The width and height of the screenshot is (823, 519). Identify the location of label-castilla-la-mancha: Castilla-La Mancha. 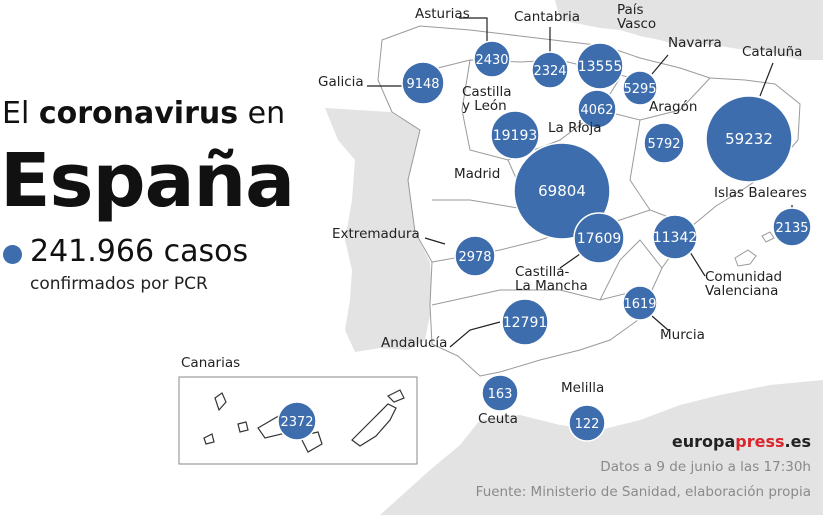
(551, 279).